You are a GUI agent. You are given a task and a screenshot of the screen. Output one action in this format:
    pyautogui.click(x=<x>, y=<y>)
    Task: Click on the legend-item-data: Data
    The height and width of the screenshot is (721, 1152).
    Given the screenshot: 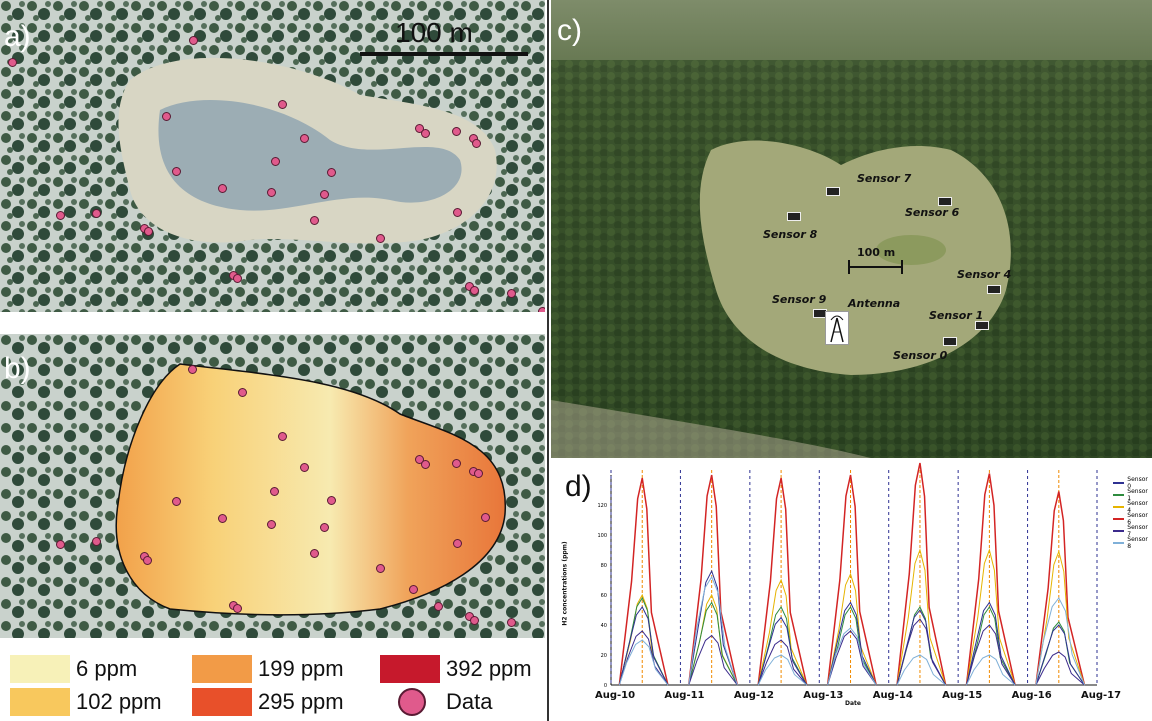 What is the action you would take?
    pyautogui.click(x=436, y=702)
    